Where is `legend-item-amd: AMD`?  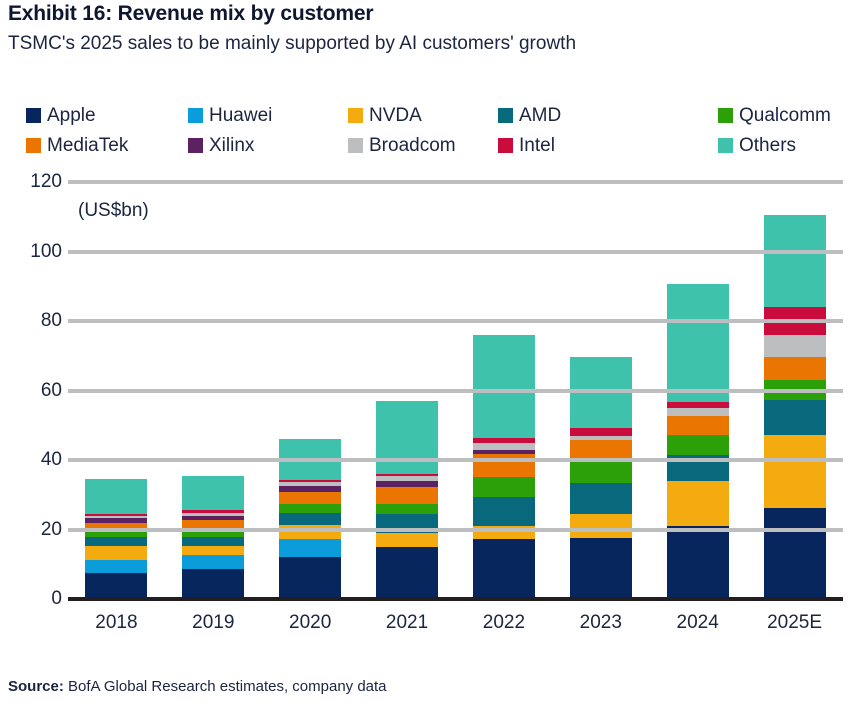
legend-item-amd: AMD is located at coordinates (529, 115).